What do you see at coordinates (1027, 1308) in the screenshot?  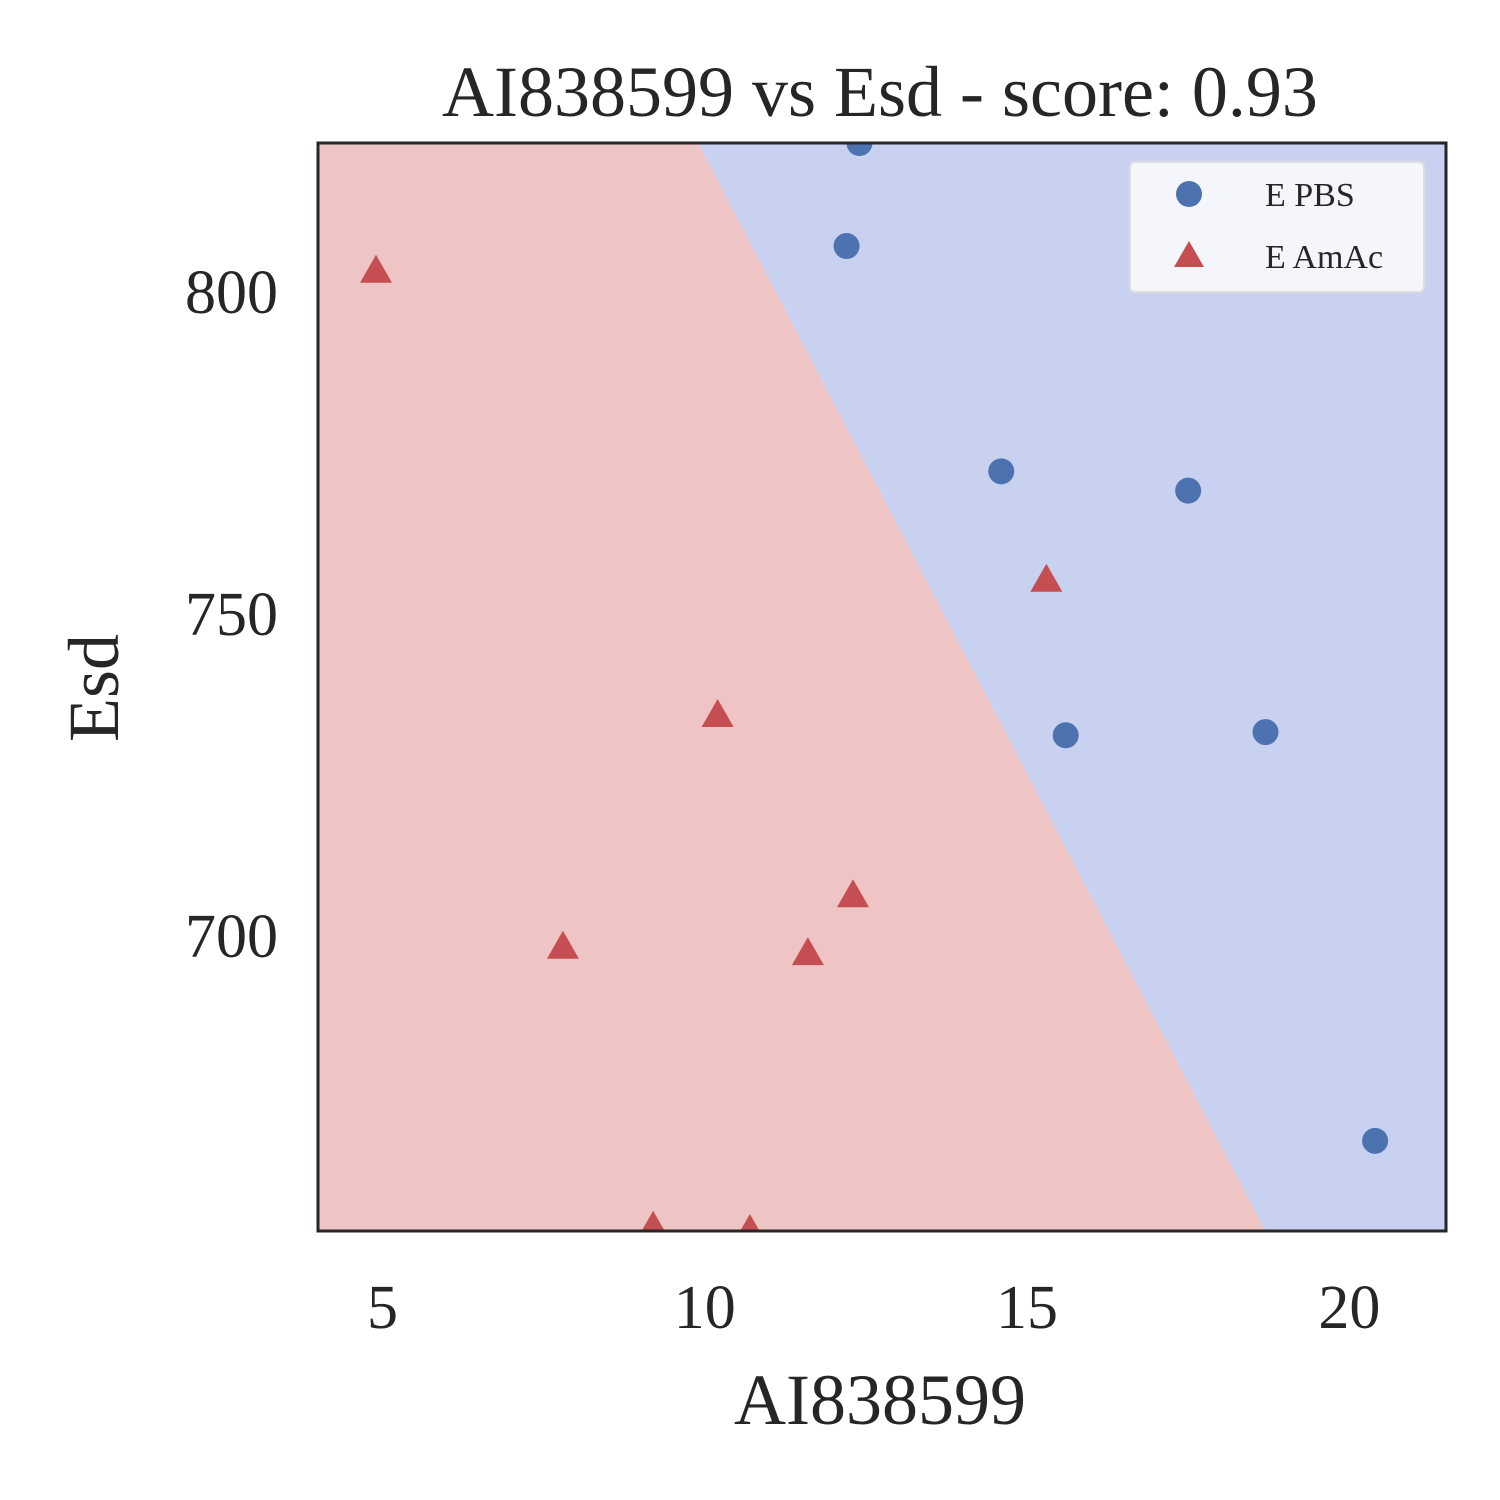 I see `x-tick-label: 15` at bounding box center [1027, 1308].